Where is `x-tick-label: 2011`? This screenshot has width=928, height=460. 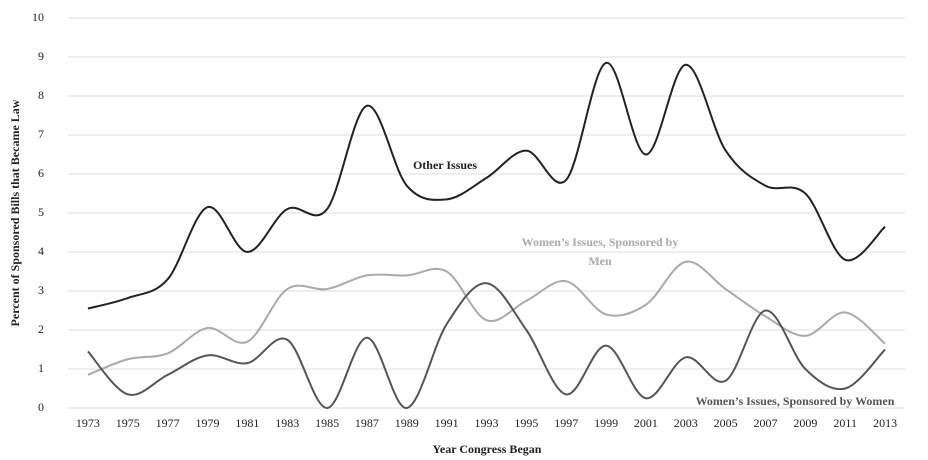
x-tick-label: 2011 is located at coordinates (845, 423).